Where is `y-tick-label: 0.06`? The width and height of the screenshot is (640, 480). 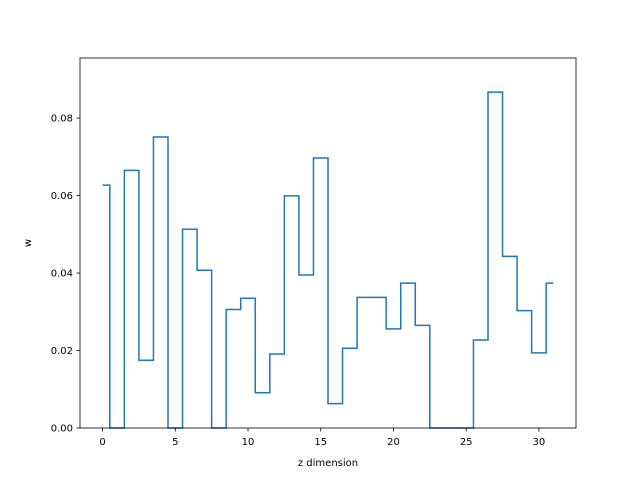
y-tick-label: 0.06 is located at coordinates (62, 196).